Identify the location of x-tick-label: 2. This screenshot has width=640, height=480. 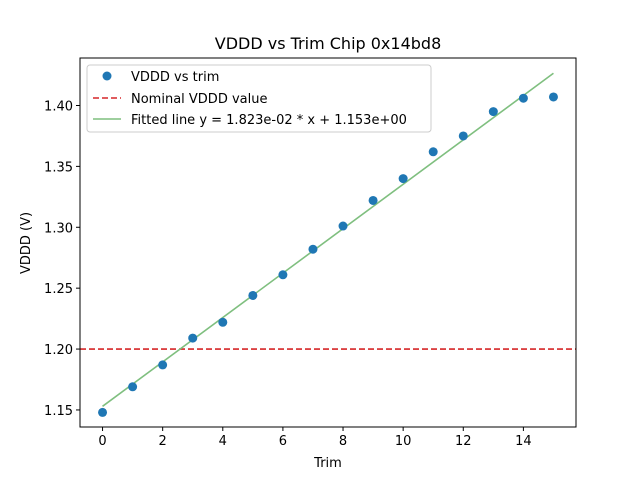
(163, 441).